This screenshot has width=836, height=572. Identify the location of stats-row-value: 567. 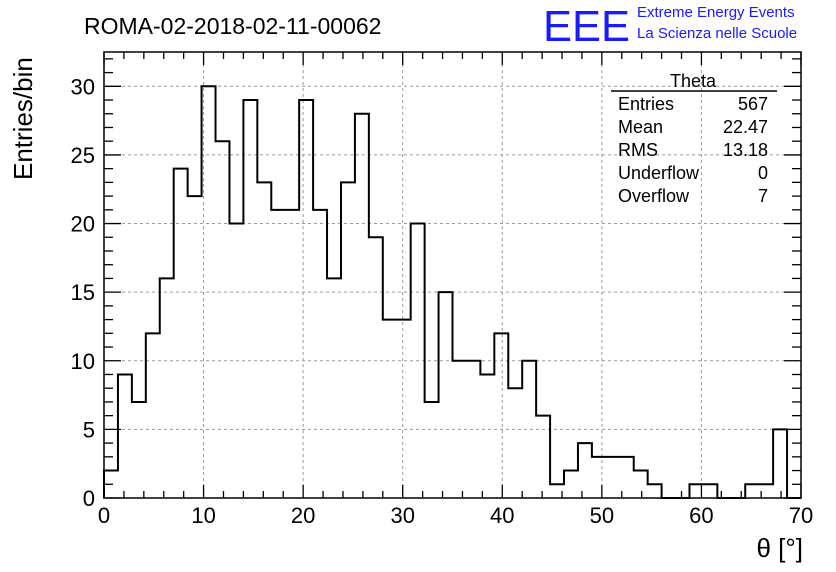
(753, 104).